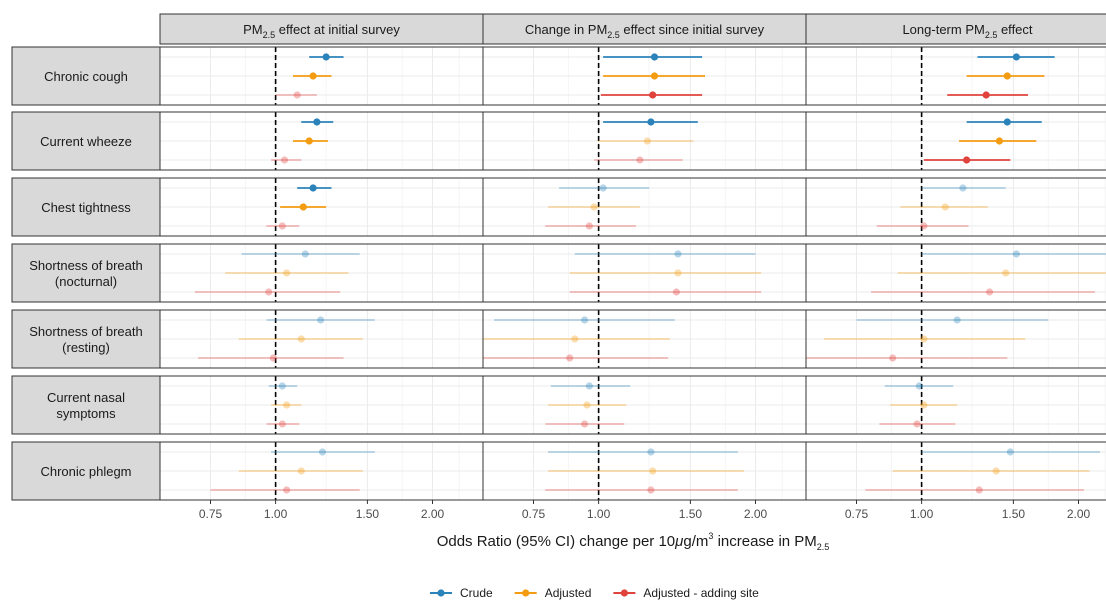 The width and height of the screenshot is (1106, 607). I want to click on facet-title: PM2.5 effect at initial survey, so click(321, 31).